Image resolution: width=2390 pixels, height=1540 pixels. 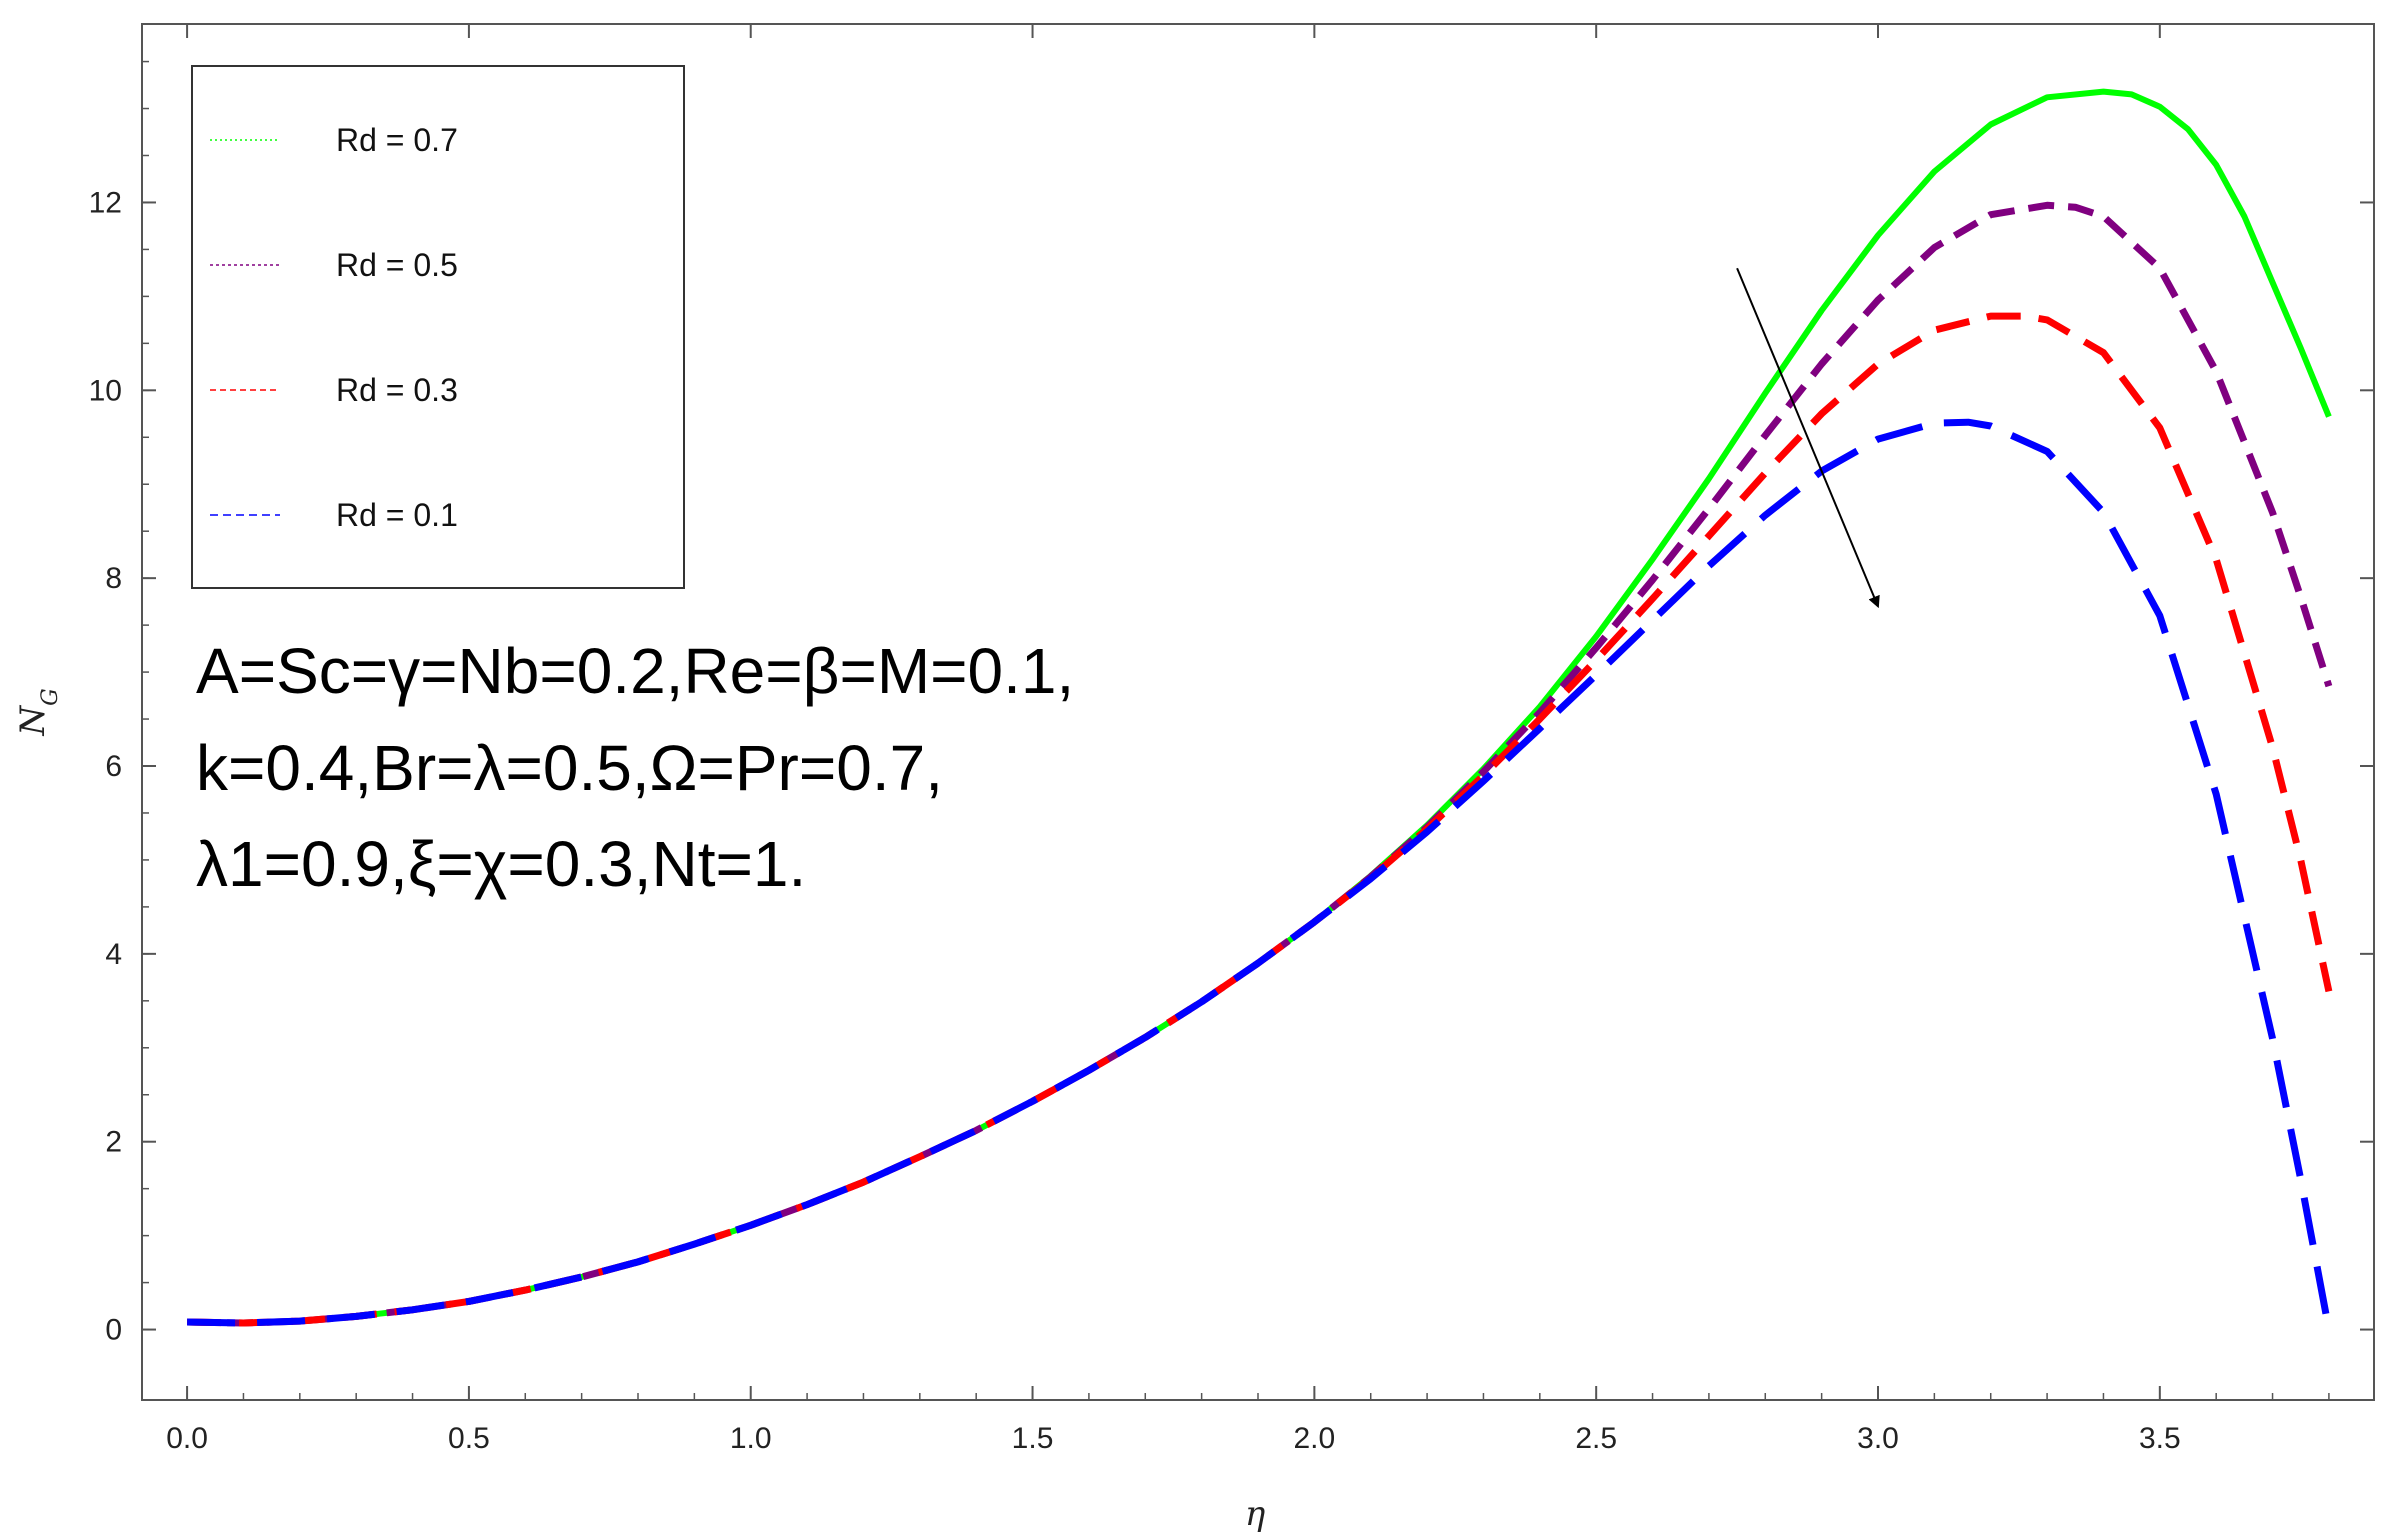 I want to click on x-tick-label: 3.0, so click(x=1878, y=1438).